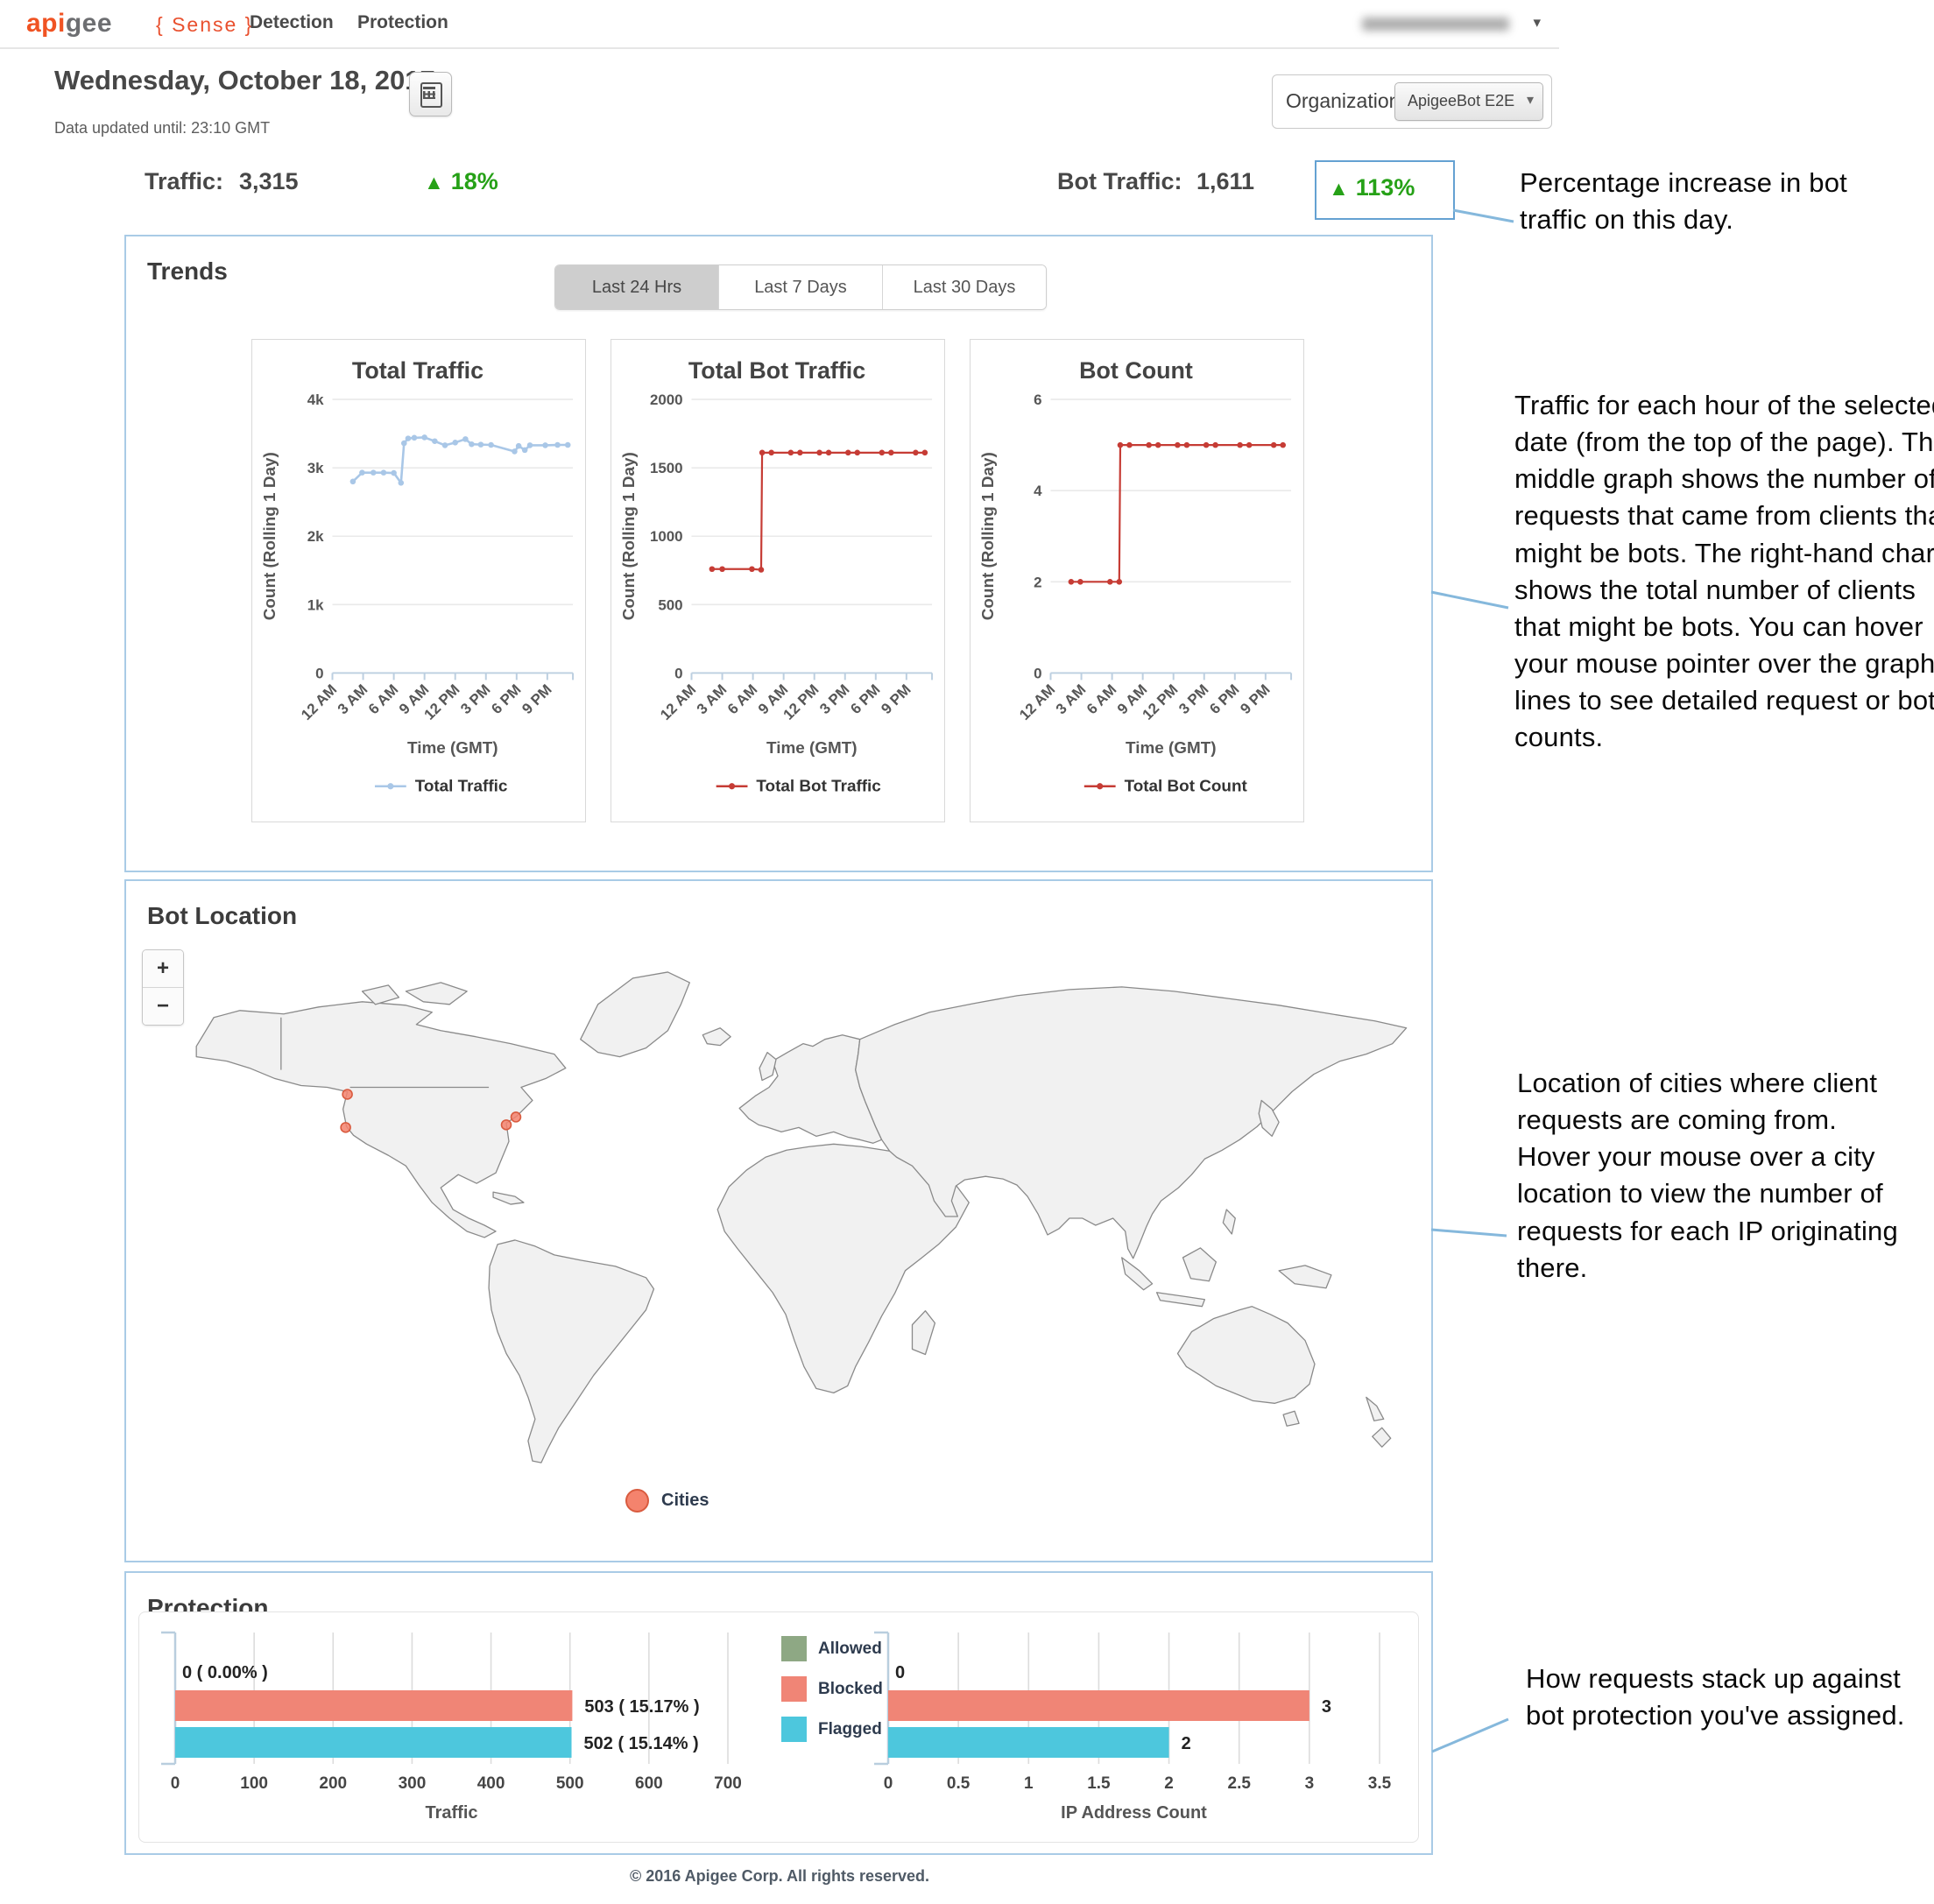  I want to click on chevron-down-icon: ▾, so click(1530, 100).